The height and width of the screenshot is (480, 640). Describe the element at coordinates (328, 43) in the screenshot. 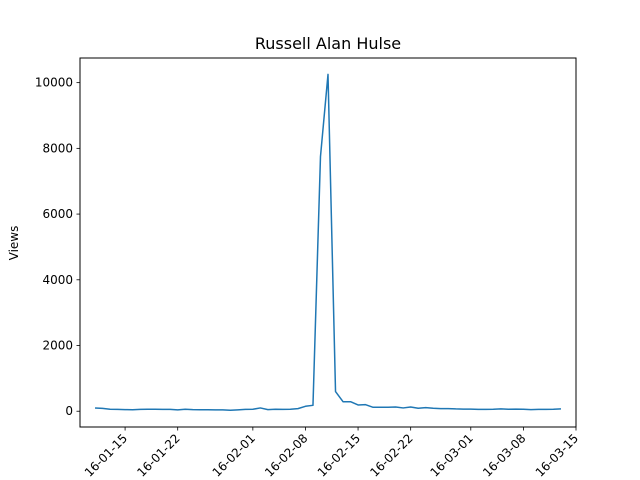

I see `chart-title: Russell Alan Hulse` at that location.